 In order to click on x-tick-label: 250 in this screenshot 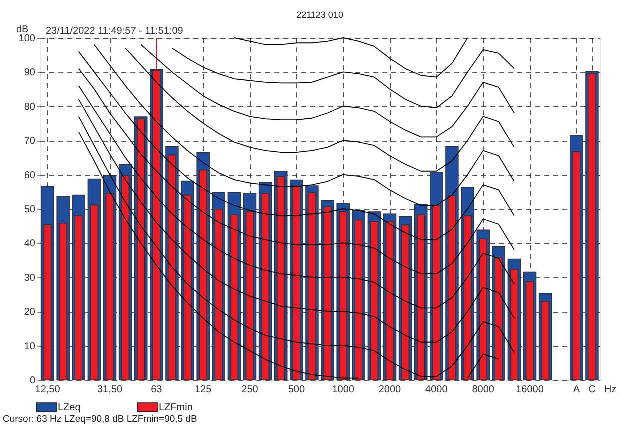, I will do `click(250, 390)`.